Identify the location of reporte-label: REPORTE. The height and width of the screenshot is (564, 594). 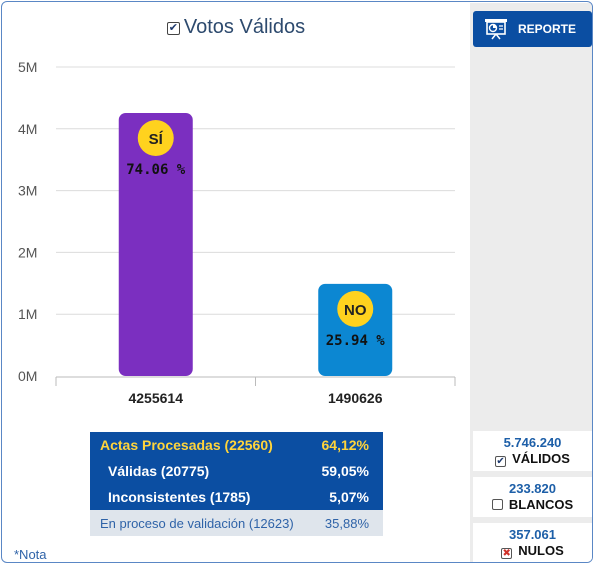
(547, 29).